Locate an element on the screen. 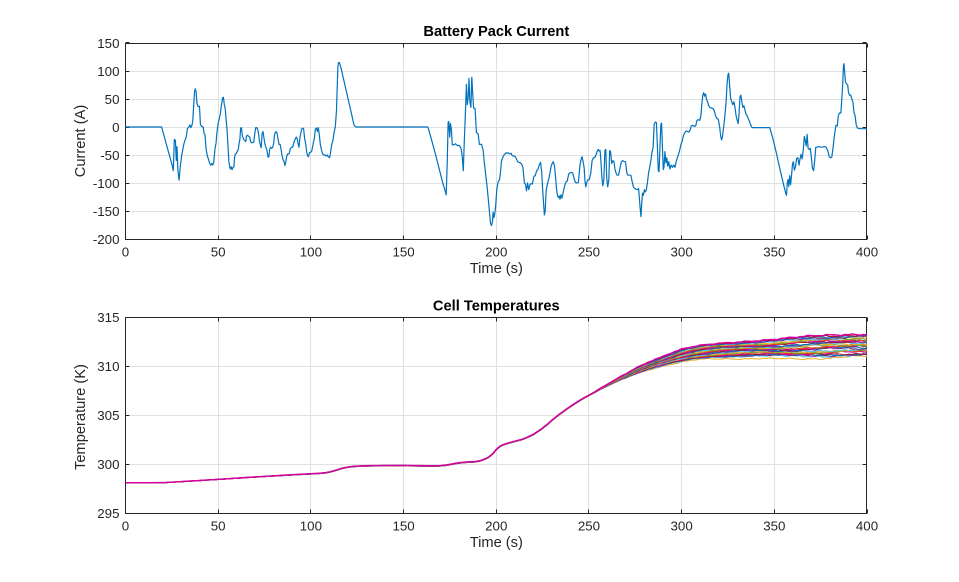  svg-text: -150 is located at coordinates (106, 211).